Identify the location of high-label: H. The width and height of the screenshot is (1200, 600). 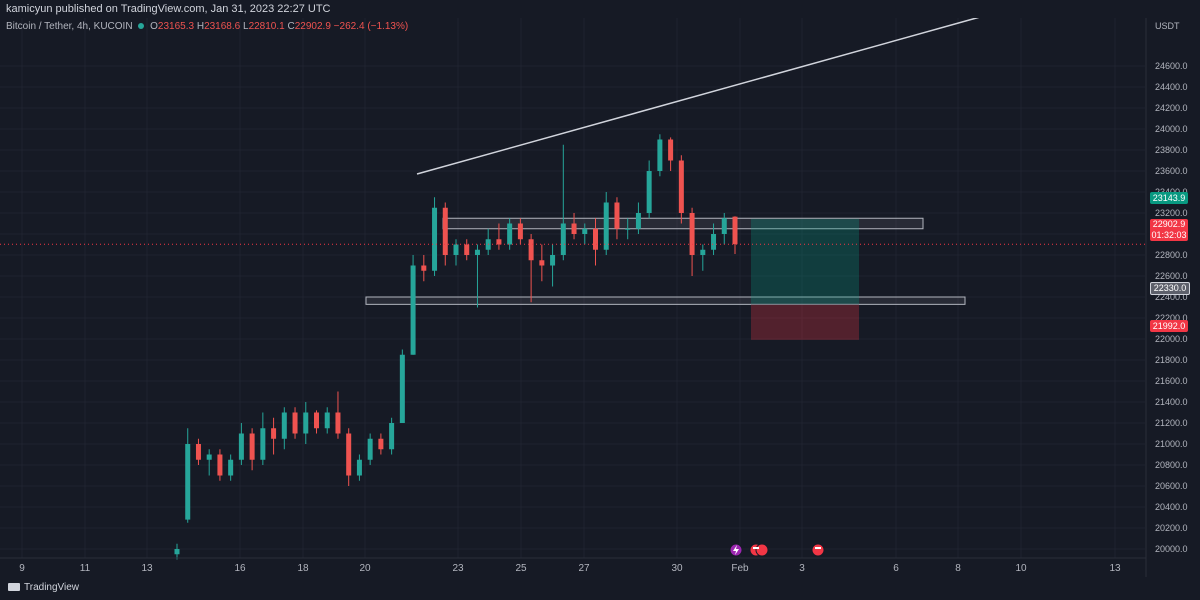
(200, 26).